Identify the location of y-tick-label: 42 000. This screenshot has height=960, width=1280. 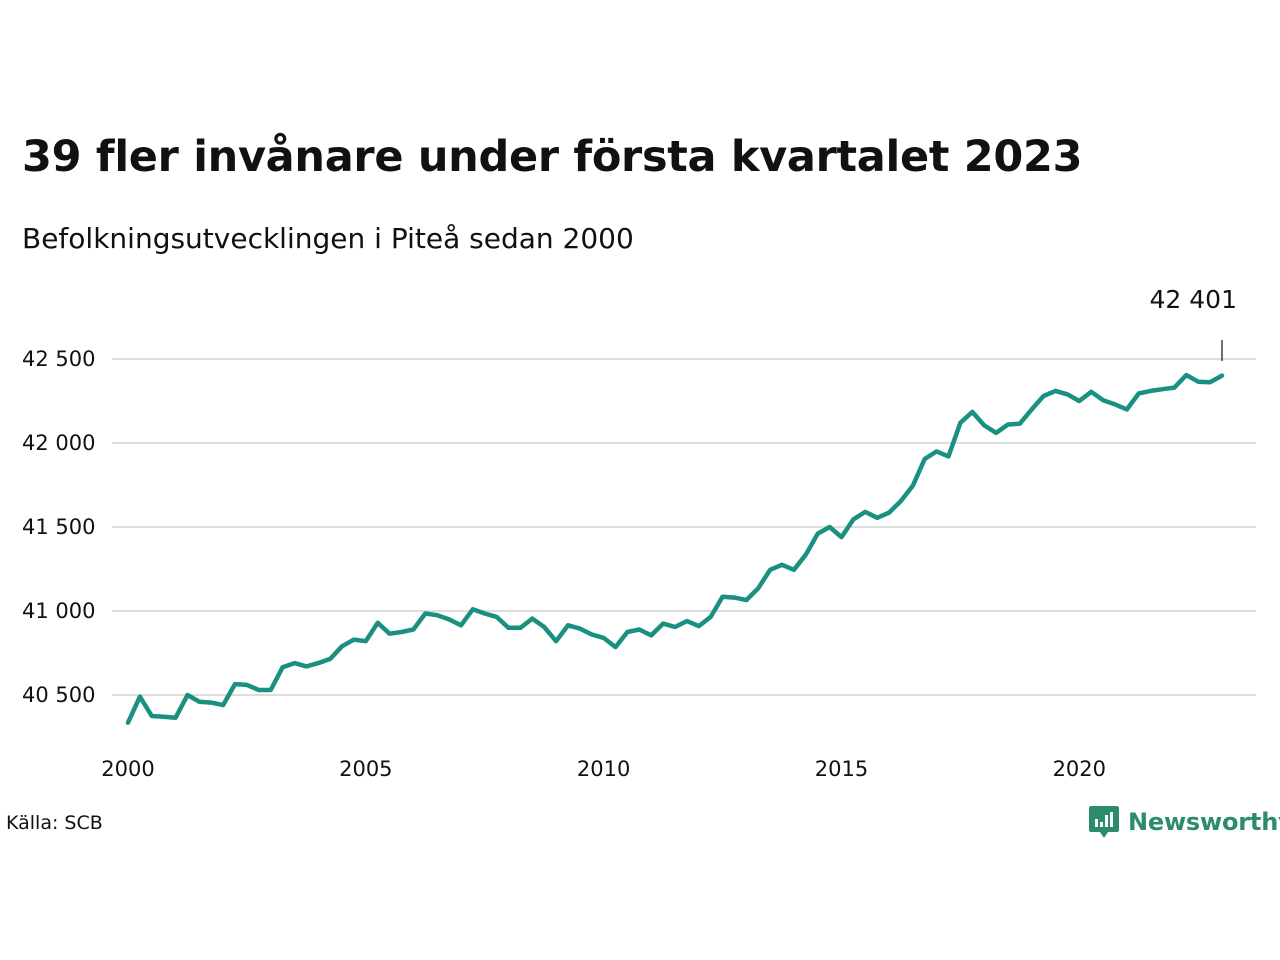
(58, 443).